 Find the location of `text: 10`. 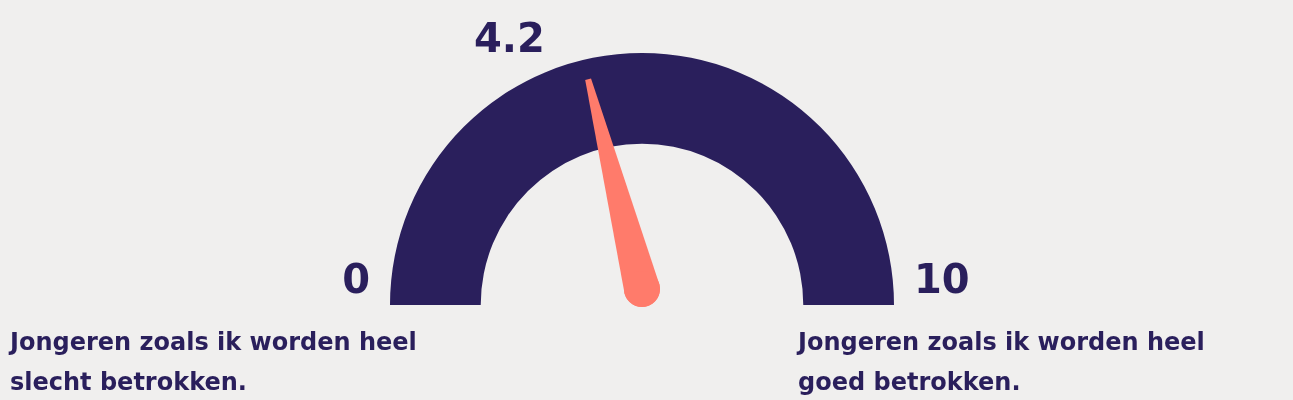

text: 10 is located at coordinates (942, 279).